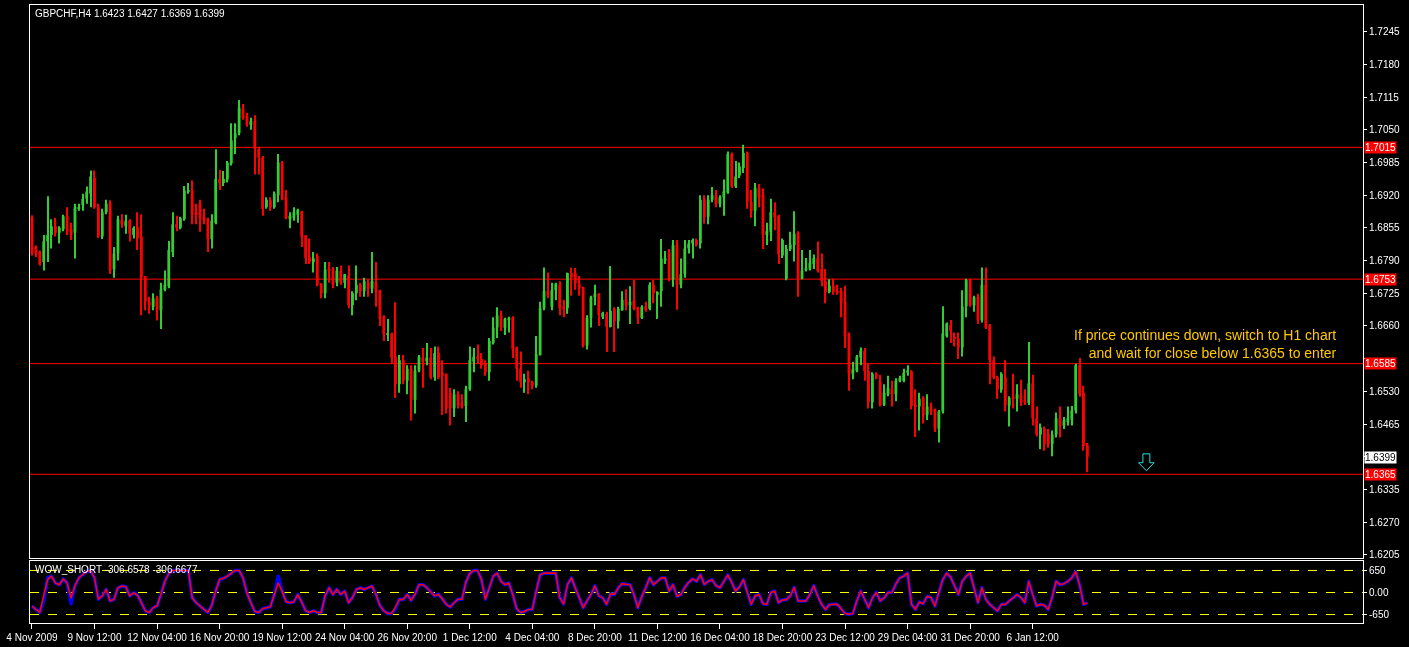 This screenshot has width=1409, height=647. What do you see at coordinates (658, 637) in the screenshot?
I see `x-tick-label: 11 Dec 12:00` at bounding box center [658, 637].